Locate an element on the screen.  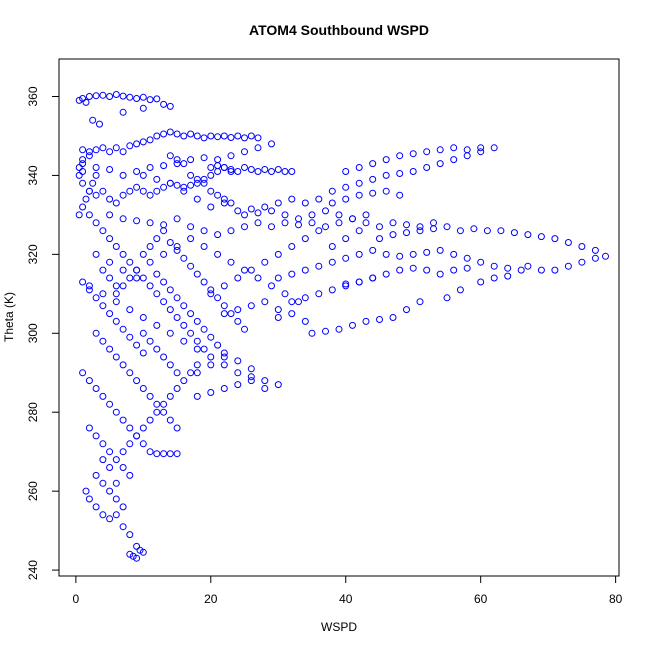
x-axis: 0 20 40 60 80 is located at coordinates (348, 590).